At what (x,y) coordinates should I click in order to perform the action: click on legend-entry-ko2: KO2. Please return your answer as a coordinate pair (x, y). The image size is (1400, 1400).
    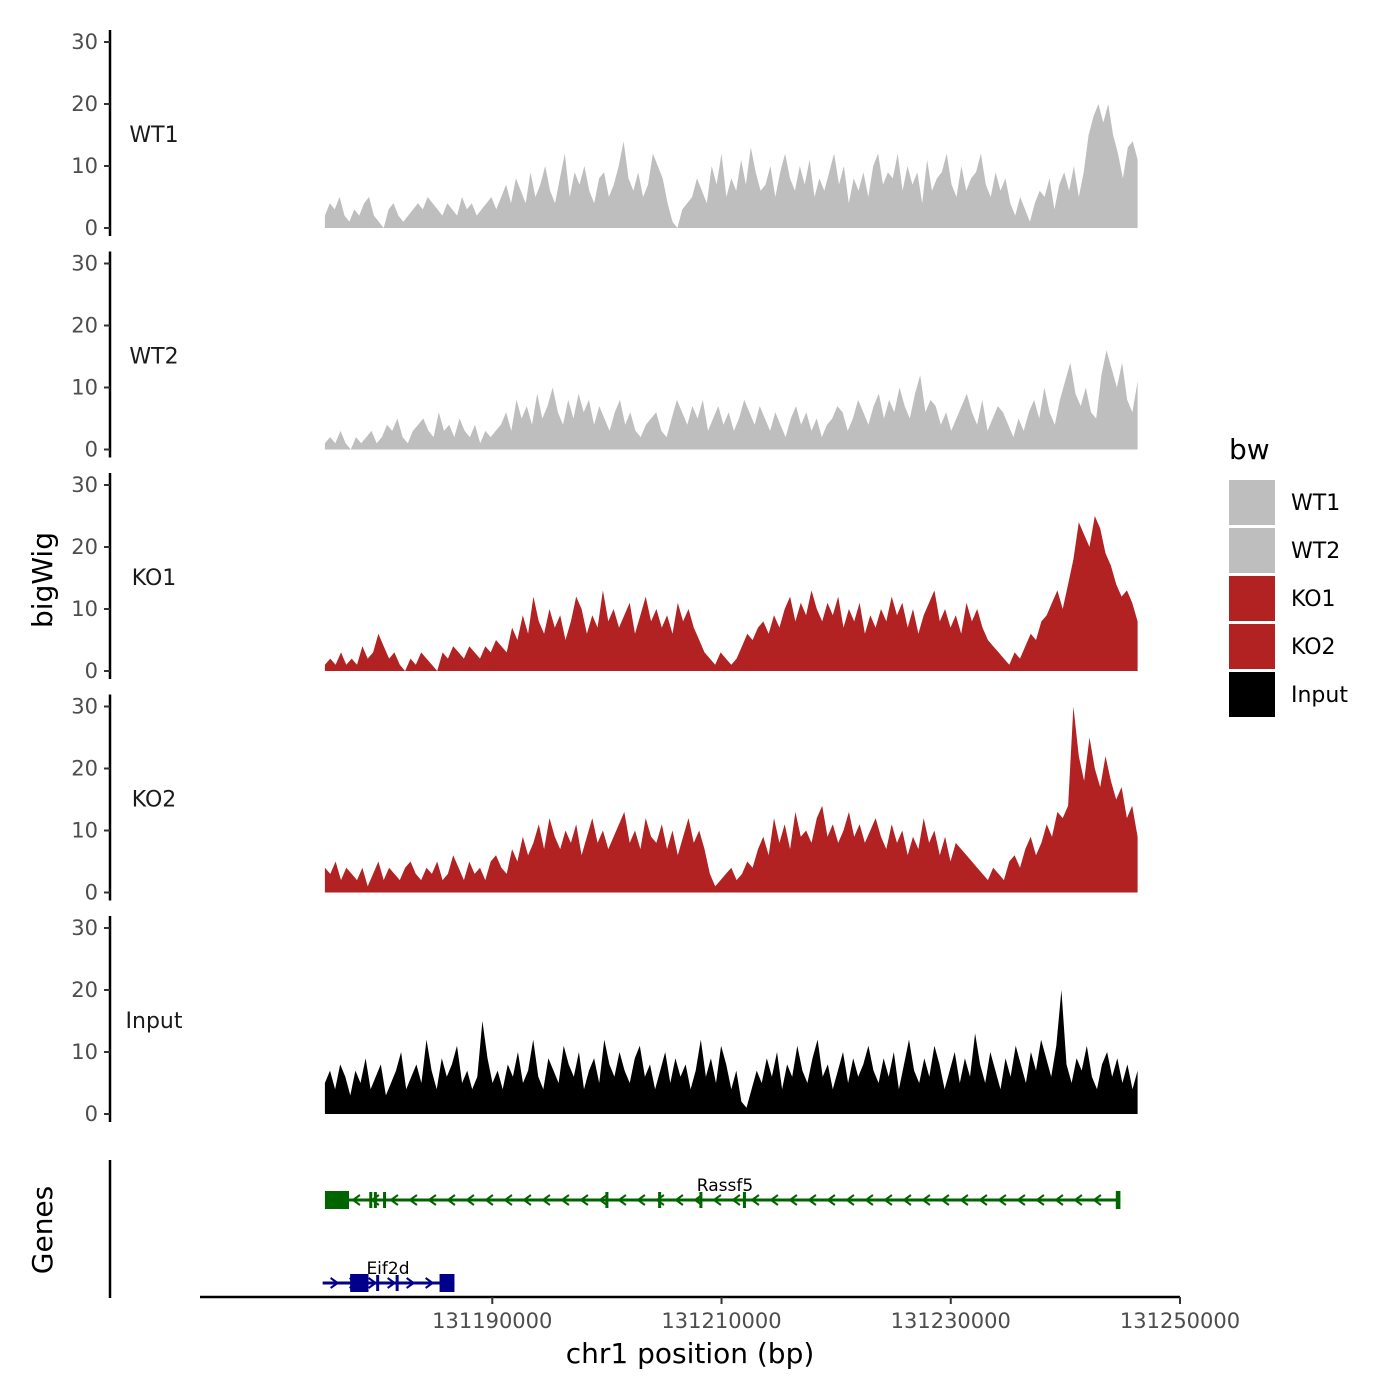
    Looking at the image, I should click on (1282, 646).